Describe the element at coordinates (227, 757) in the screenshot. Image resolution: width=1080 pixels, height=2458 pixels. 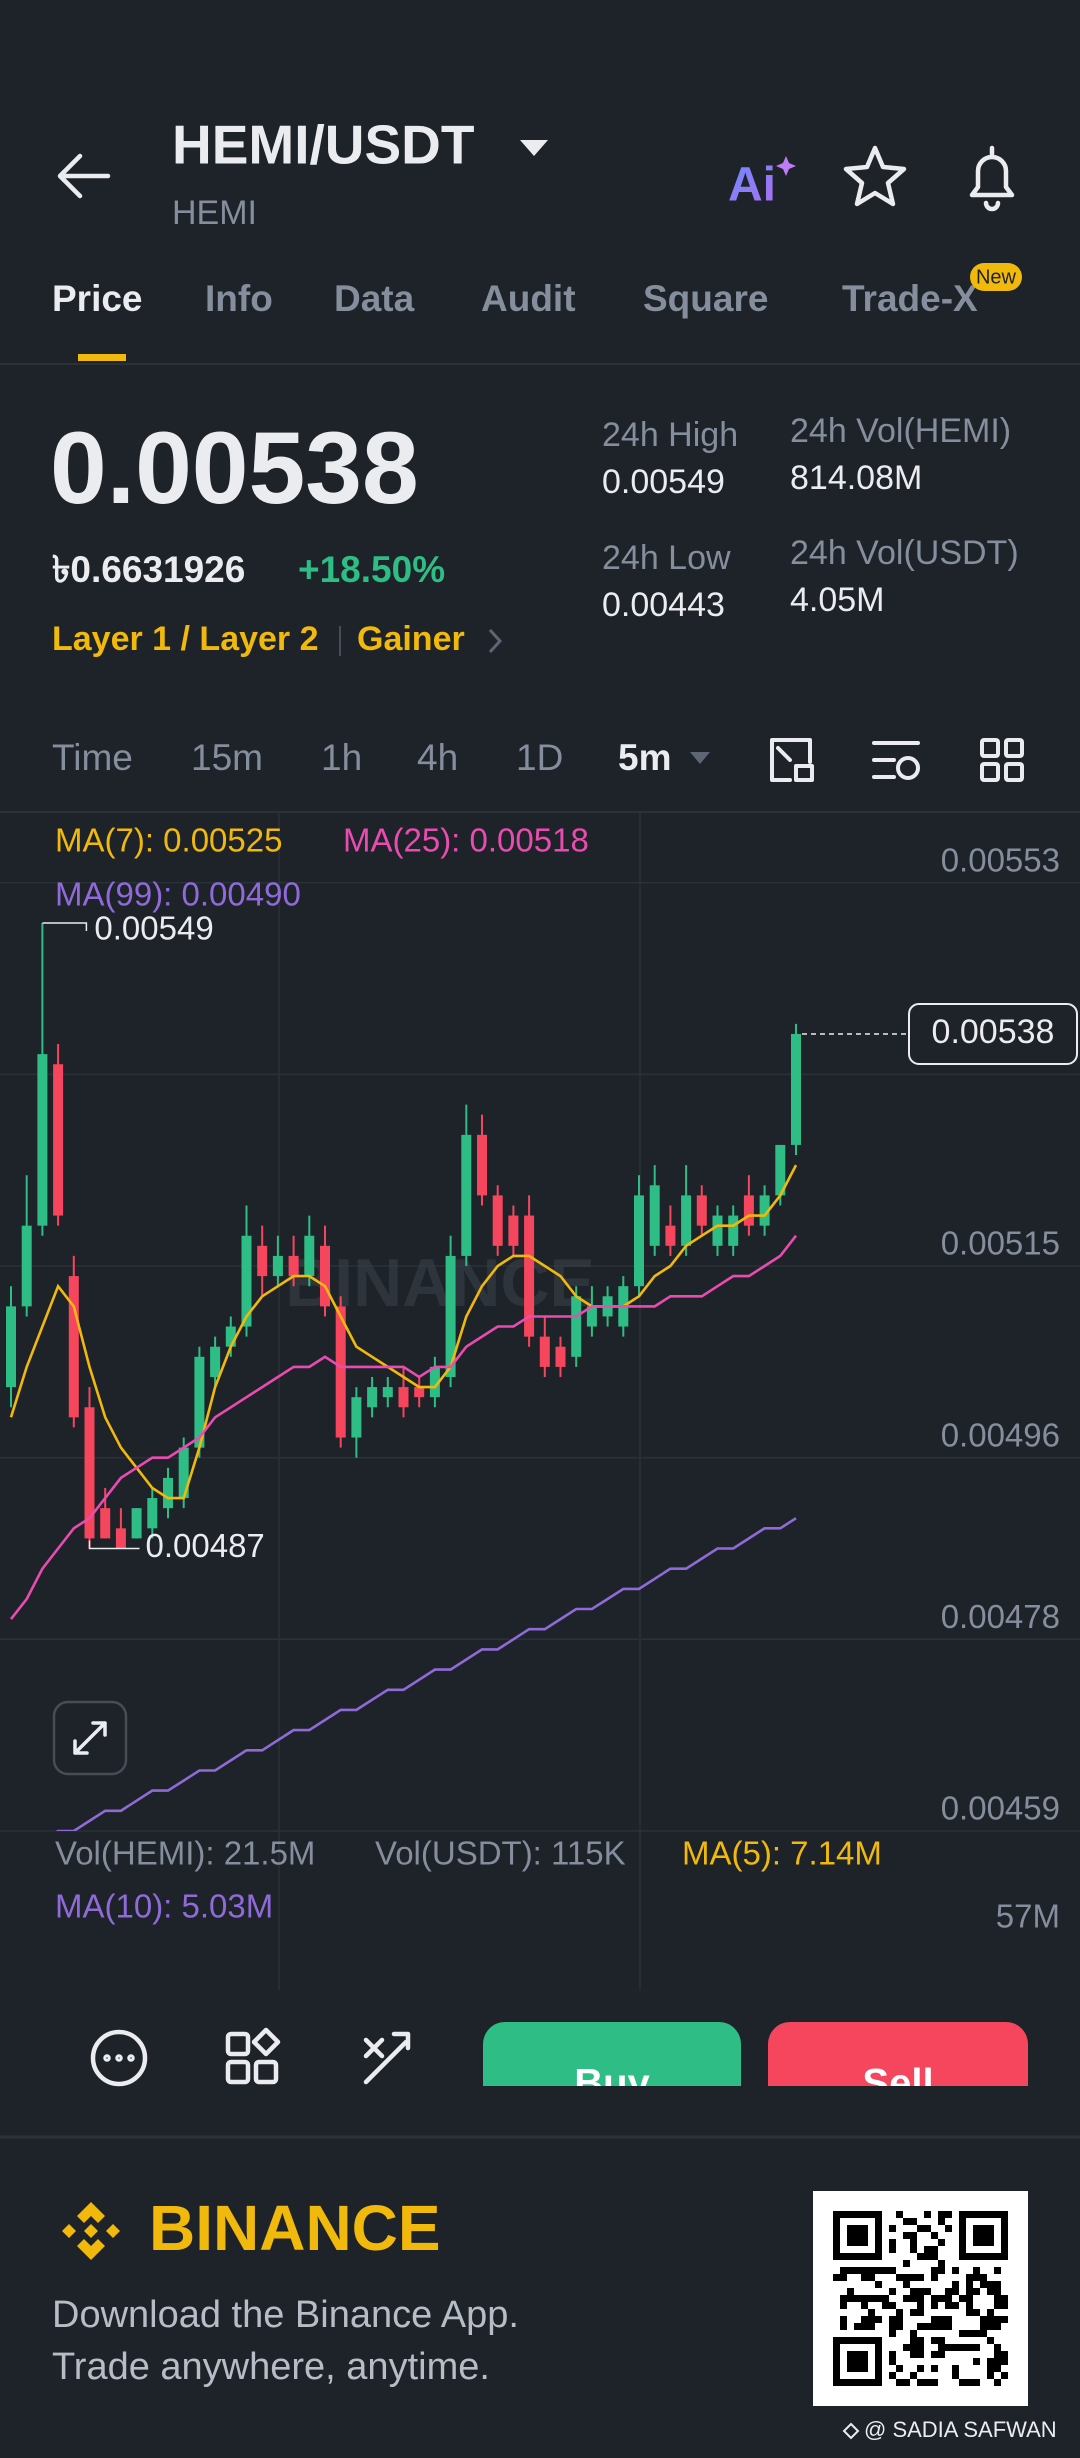
I see `interval: 15m` at that location.